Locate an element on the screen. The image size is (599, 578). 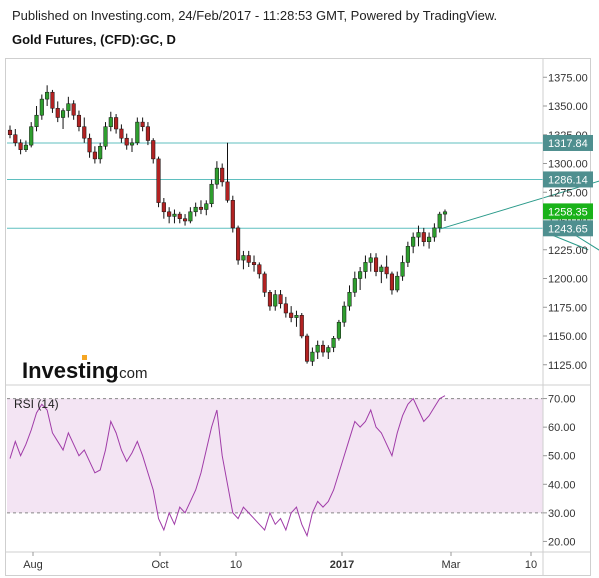
level-label: 1317.84 is located at coordinates (568, 144).